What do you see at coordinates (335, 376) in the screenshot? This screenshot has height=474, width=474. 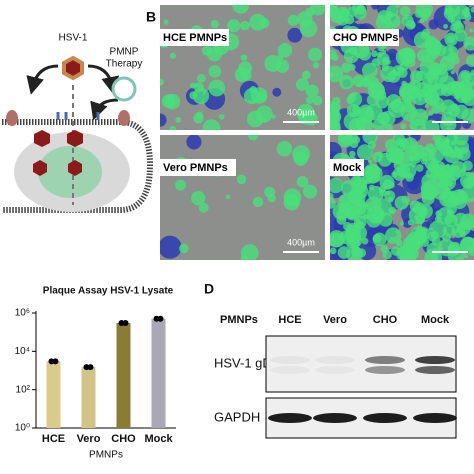 I see `western-blot: PMNPs HCE Vero CHO Mock HSV-1 gD GAPDH` at bounding box center [335, 376].